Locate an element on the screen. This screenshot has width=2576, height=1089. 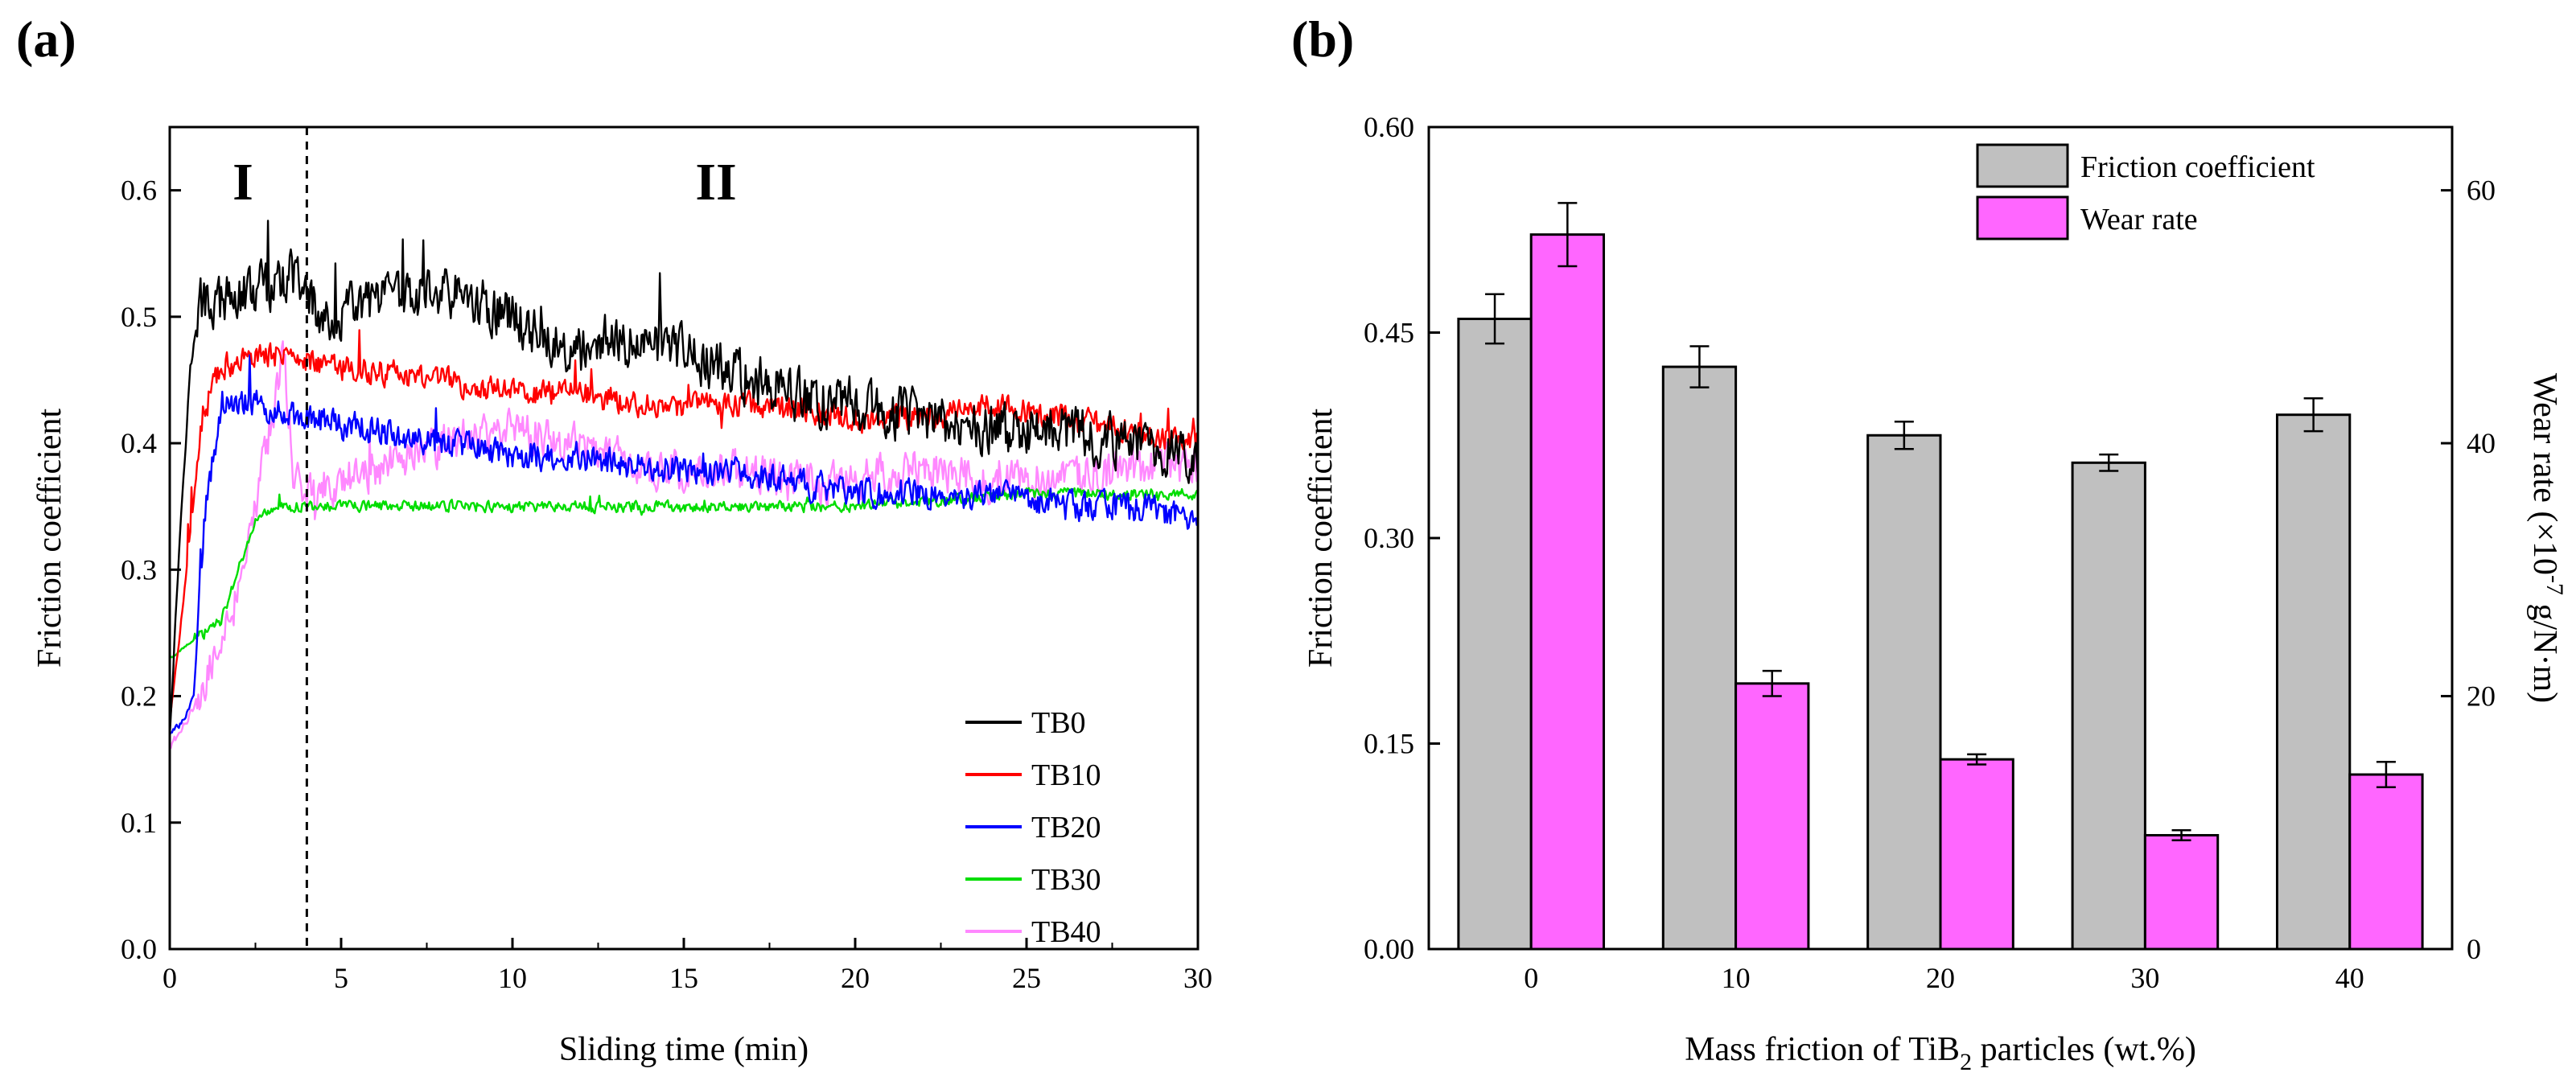
region-ii-label: II is located at coordinates (715, 182).